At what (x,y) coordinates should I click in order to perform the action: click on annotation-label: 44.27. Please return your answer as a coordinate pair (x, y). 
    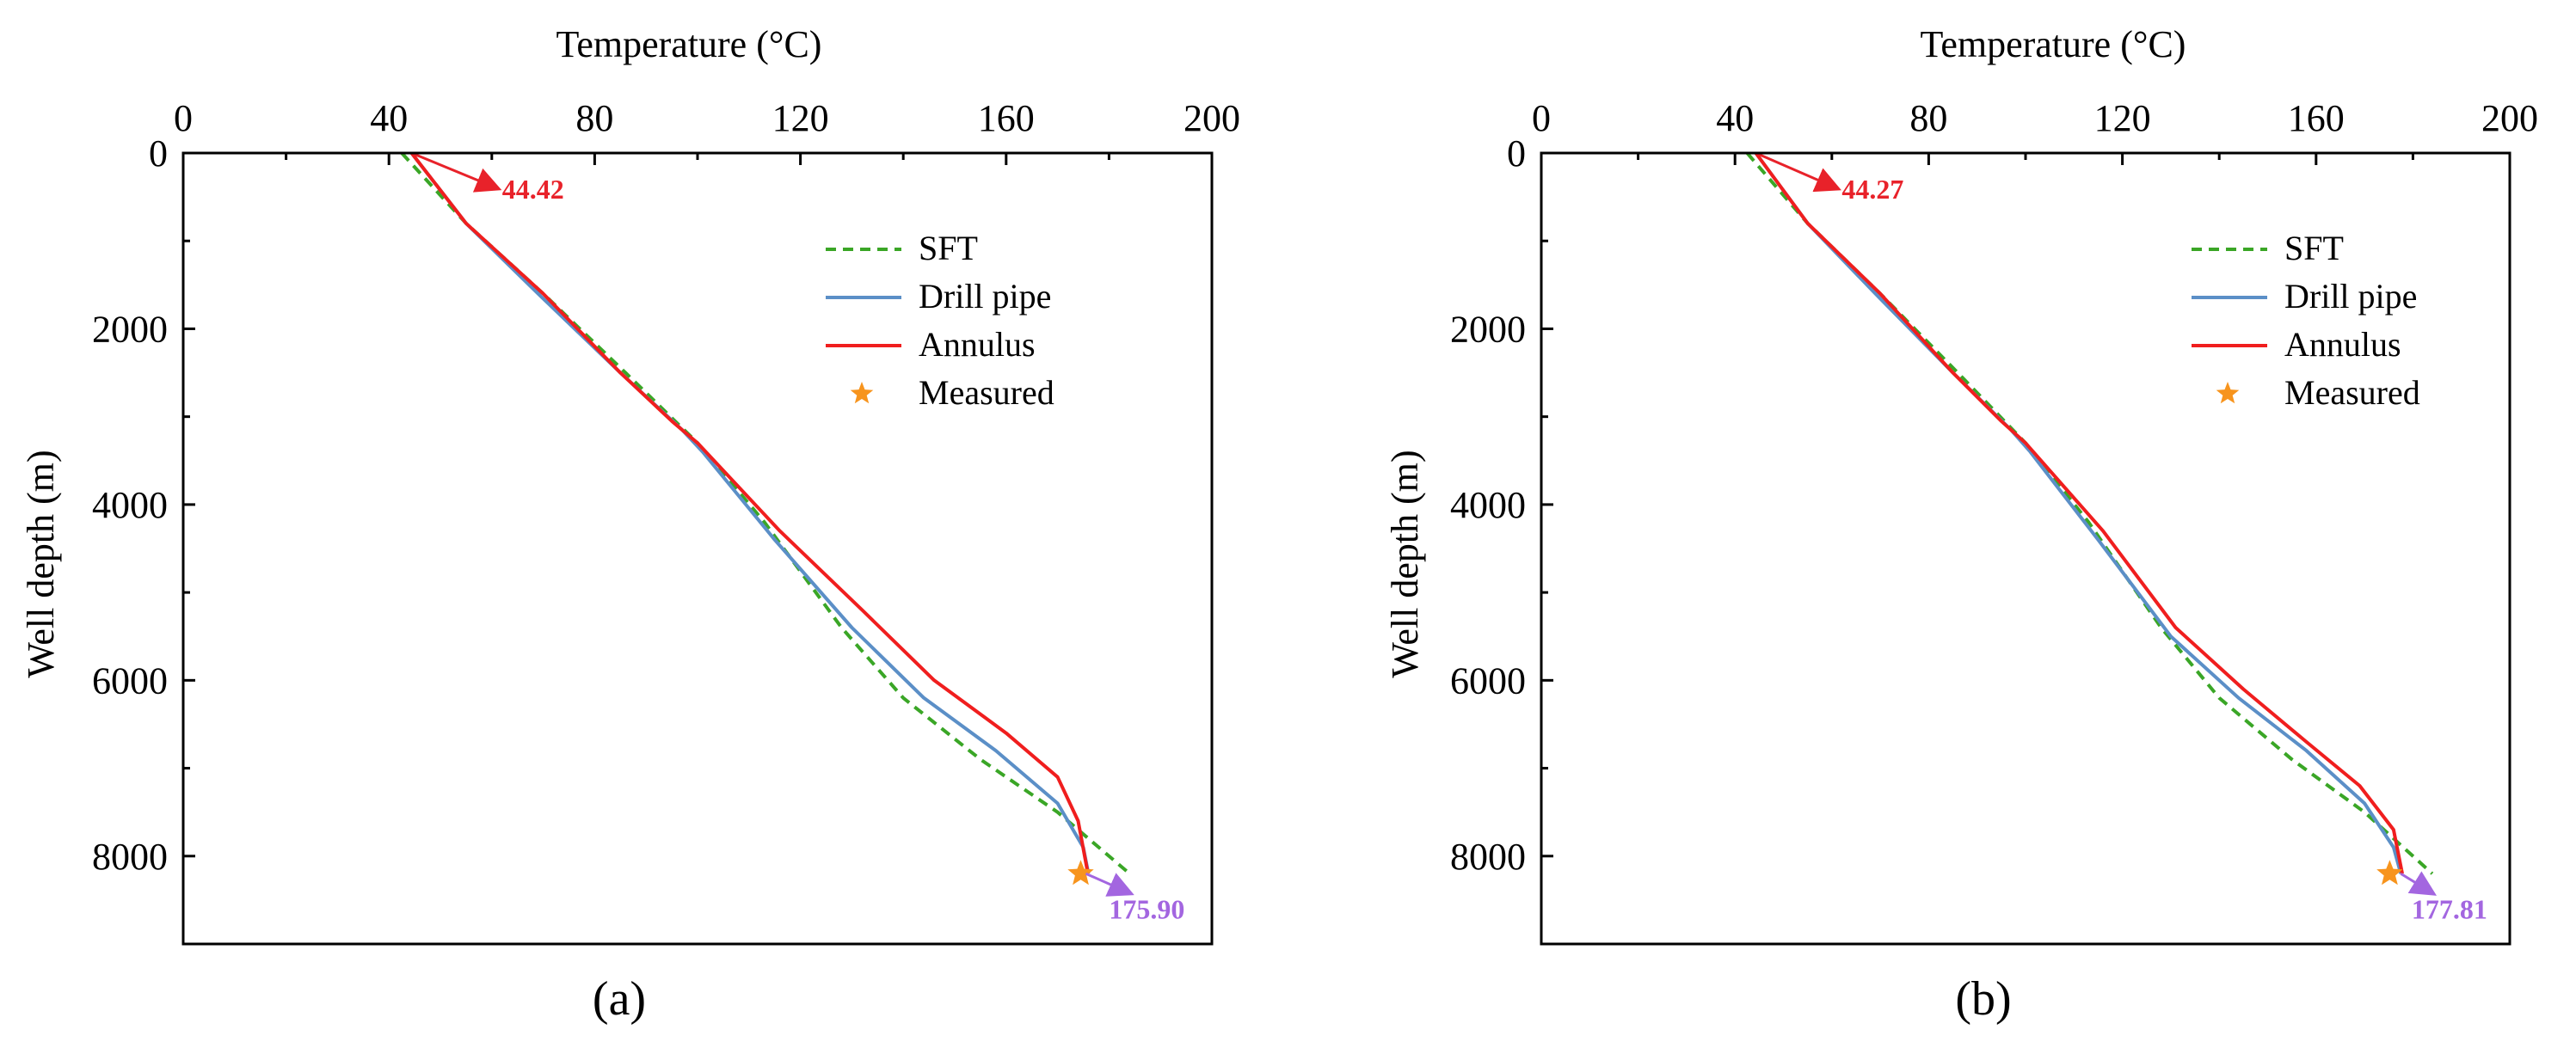
    Looking at the image, I should click on (1872, 189).